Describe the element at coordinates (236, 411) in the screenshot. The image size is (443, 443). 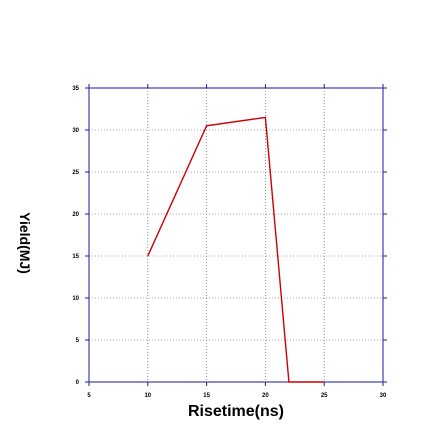
I see `x-axis-label: Risetime(ns)` at that location.